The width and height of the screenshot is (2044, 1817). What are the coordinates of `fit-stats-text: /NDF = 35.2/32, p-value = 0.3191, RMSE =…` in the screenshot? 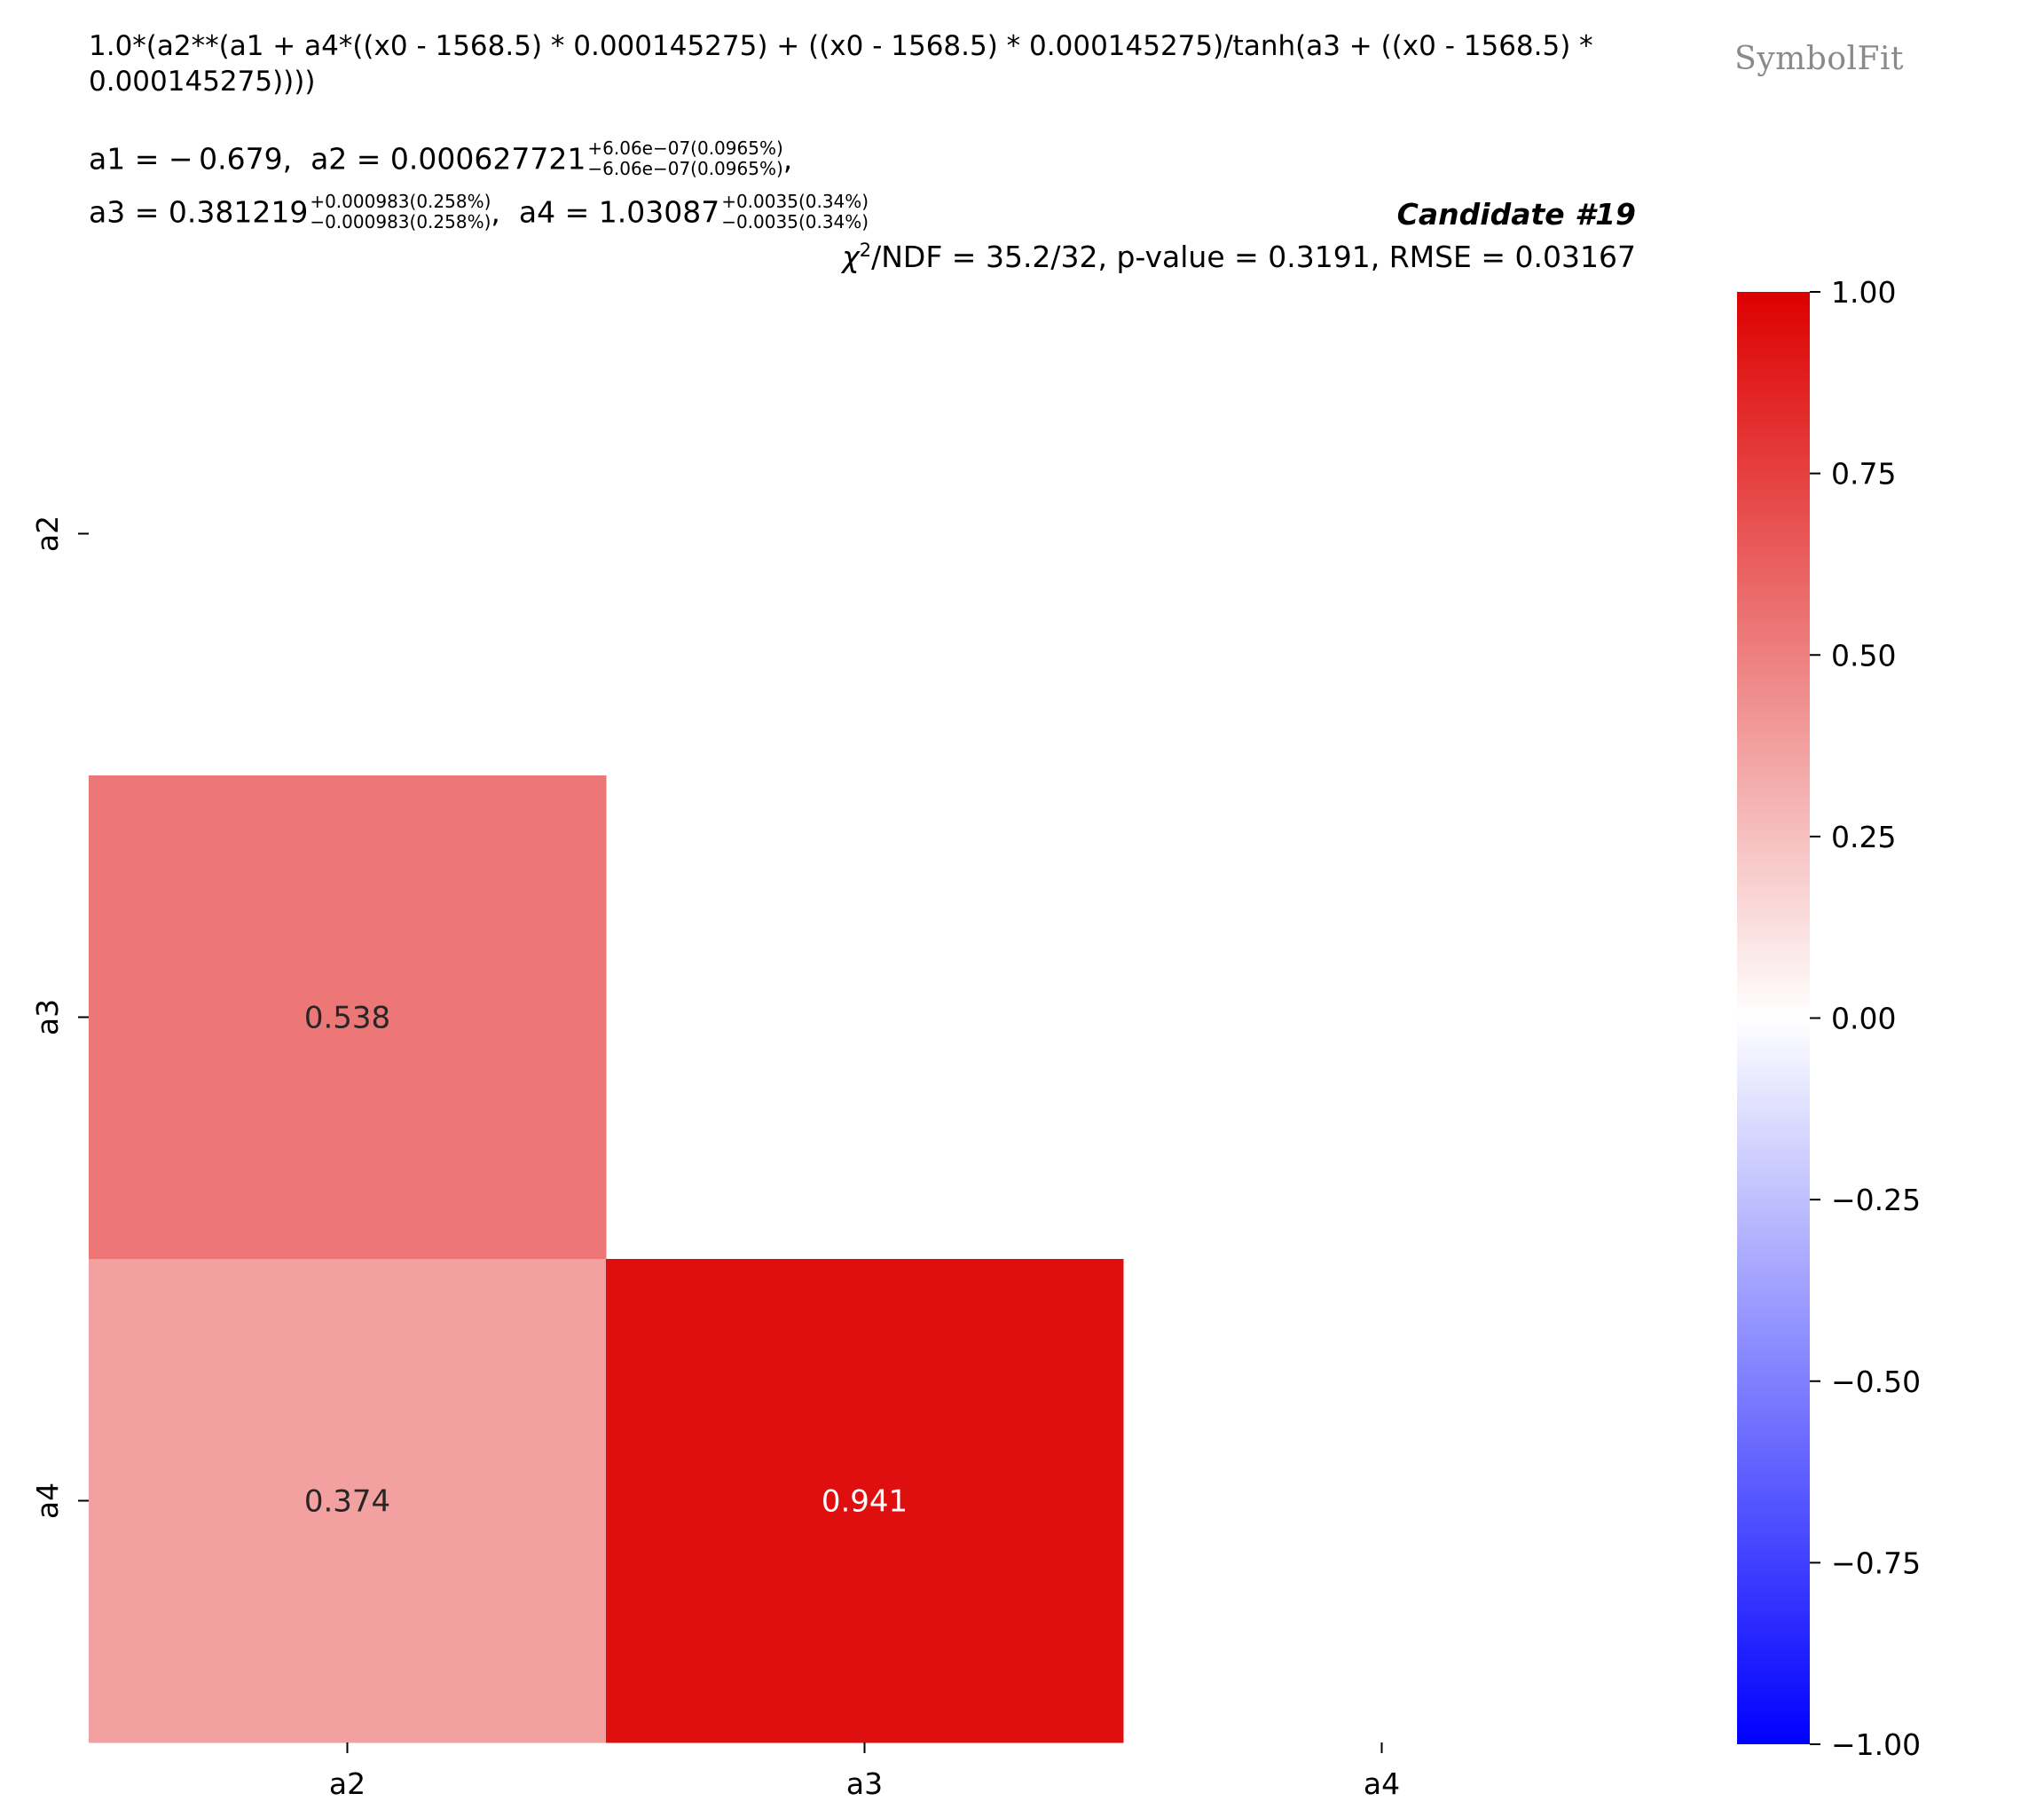 It's located at (1253, 257).